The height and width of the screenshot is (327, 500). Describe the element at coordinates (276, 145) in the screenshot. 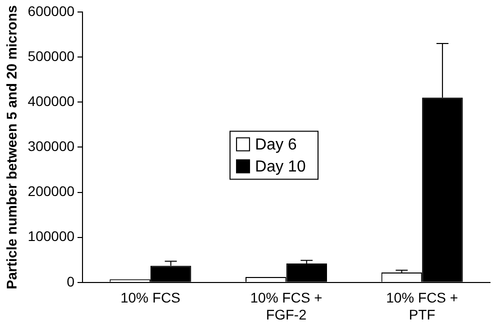

I see `legend-label: Day 6` at that location.